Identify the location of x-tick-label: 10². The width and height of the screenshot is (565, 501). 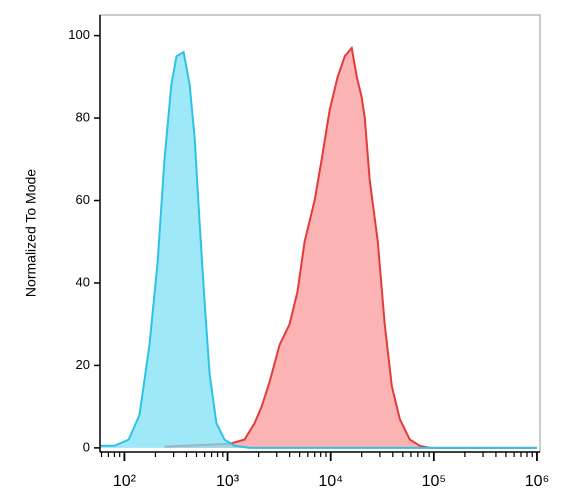
(125, 481).